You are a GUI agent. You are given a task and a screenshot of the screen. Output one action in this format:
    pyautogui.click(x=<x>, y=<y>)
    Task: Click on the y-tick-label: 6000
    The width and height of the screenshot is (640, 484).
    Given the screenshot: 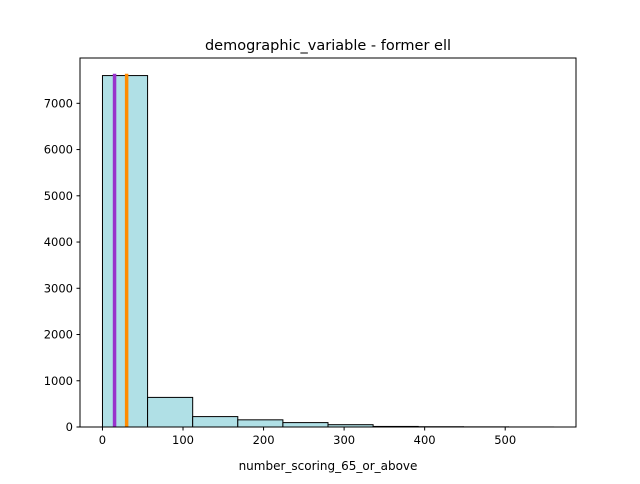 What is the action you would take?
    pyautogui.click(x=58, y=150)
    